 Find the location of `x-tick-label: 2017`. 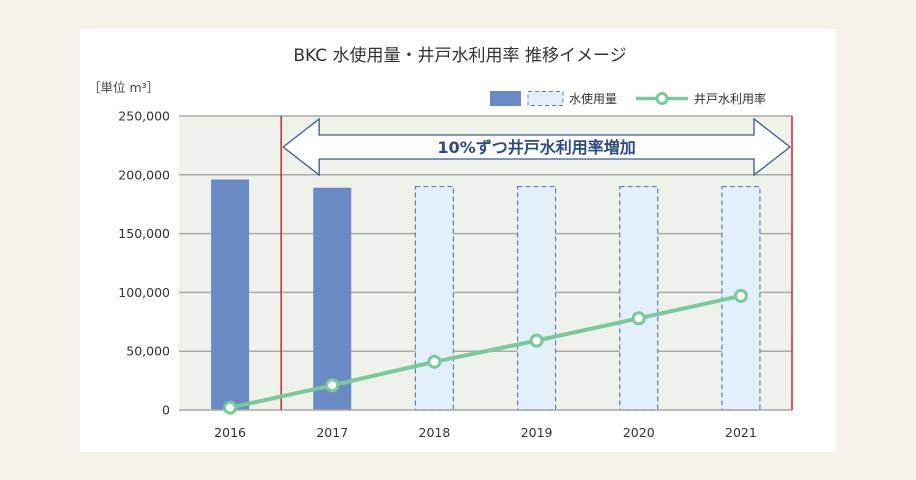

x-tick-label: 2017 is located at coordinates (332, 432).